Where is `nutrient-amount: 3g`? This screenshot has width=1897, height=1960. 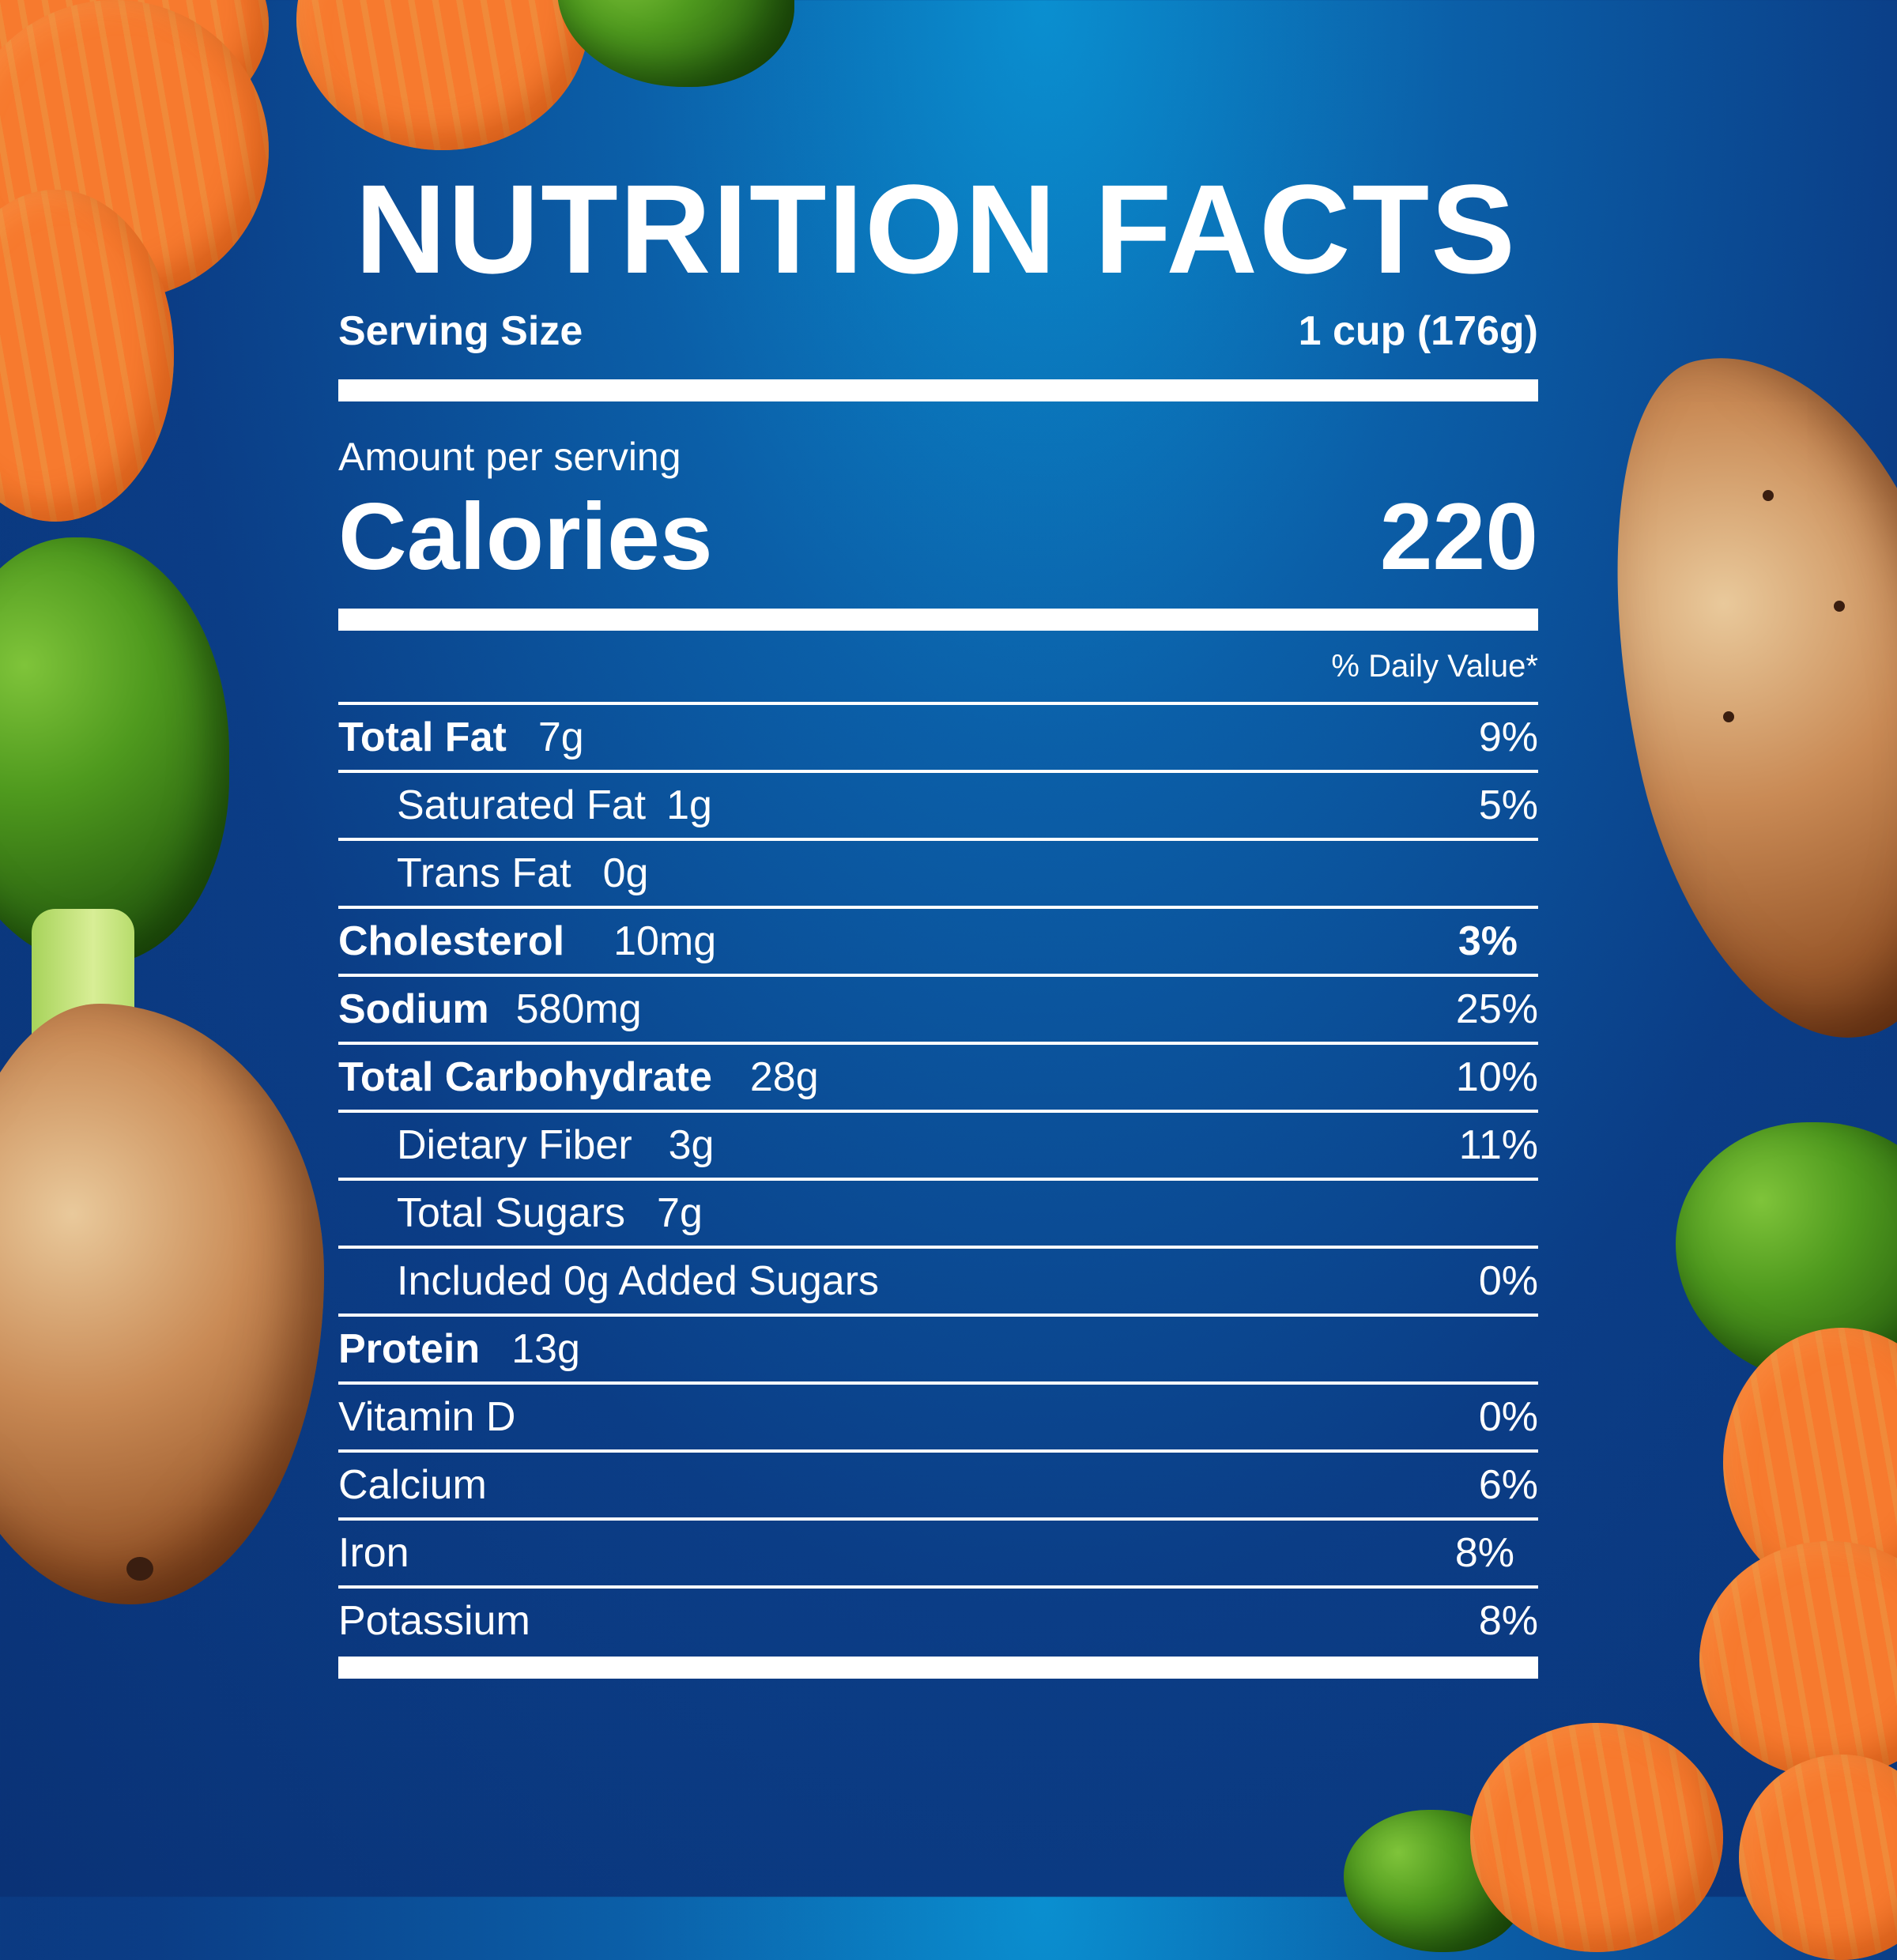
nutrient-amount: 3g is located at coordinates (691, 1145).